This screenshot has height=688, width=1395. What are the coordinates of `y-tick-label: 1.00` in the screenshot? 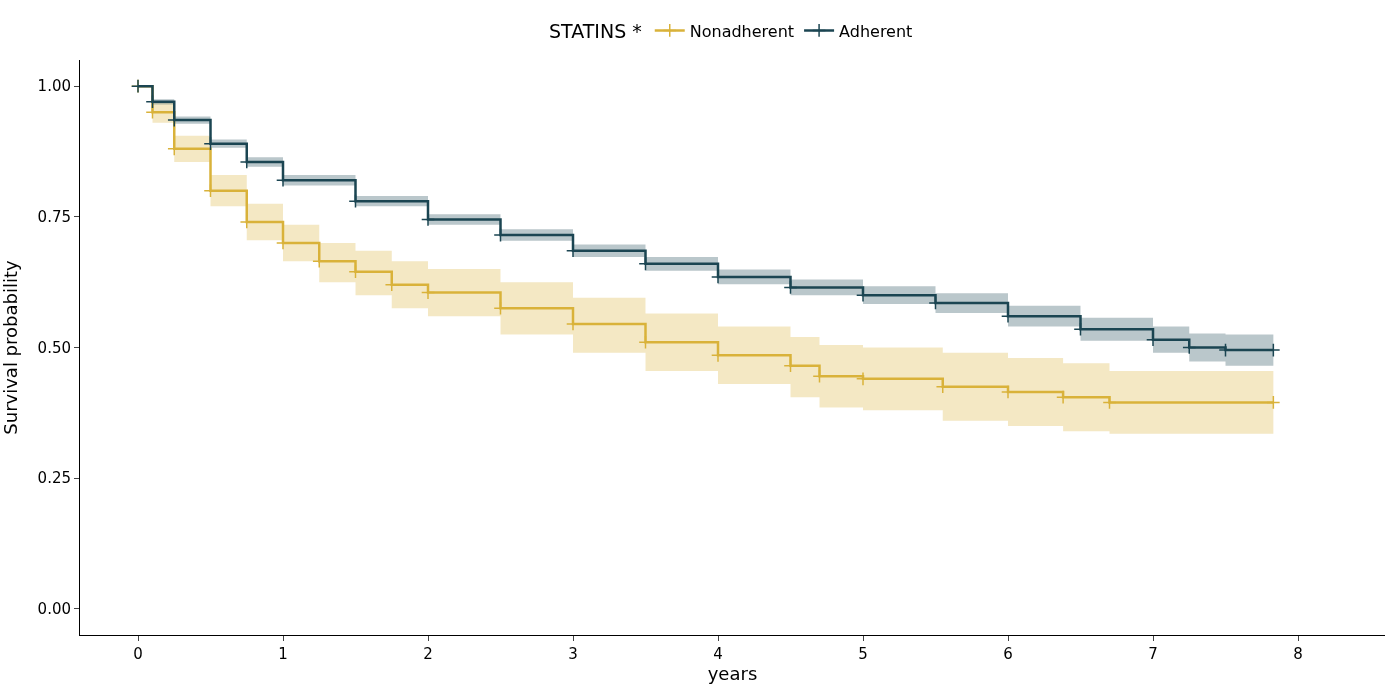 It's located at (54, 86).